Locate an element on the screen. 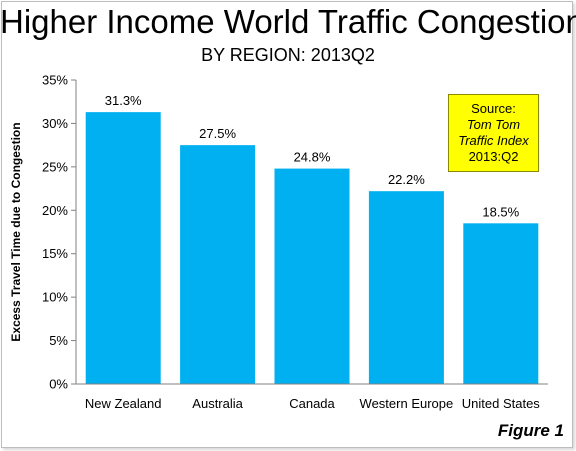  source-box: Source: Tom Tom Traffic Index 2013:Q2 is located at coordinates (493, 133).